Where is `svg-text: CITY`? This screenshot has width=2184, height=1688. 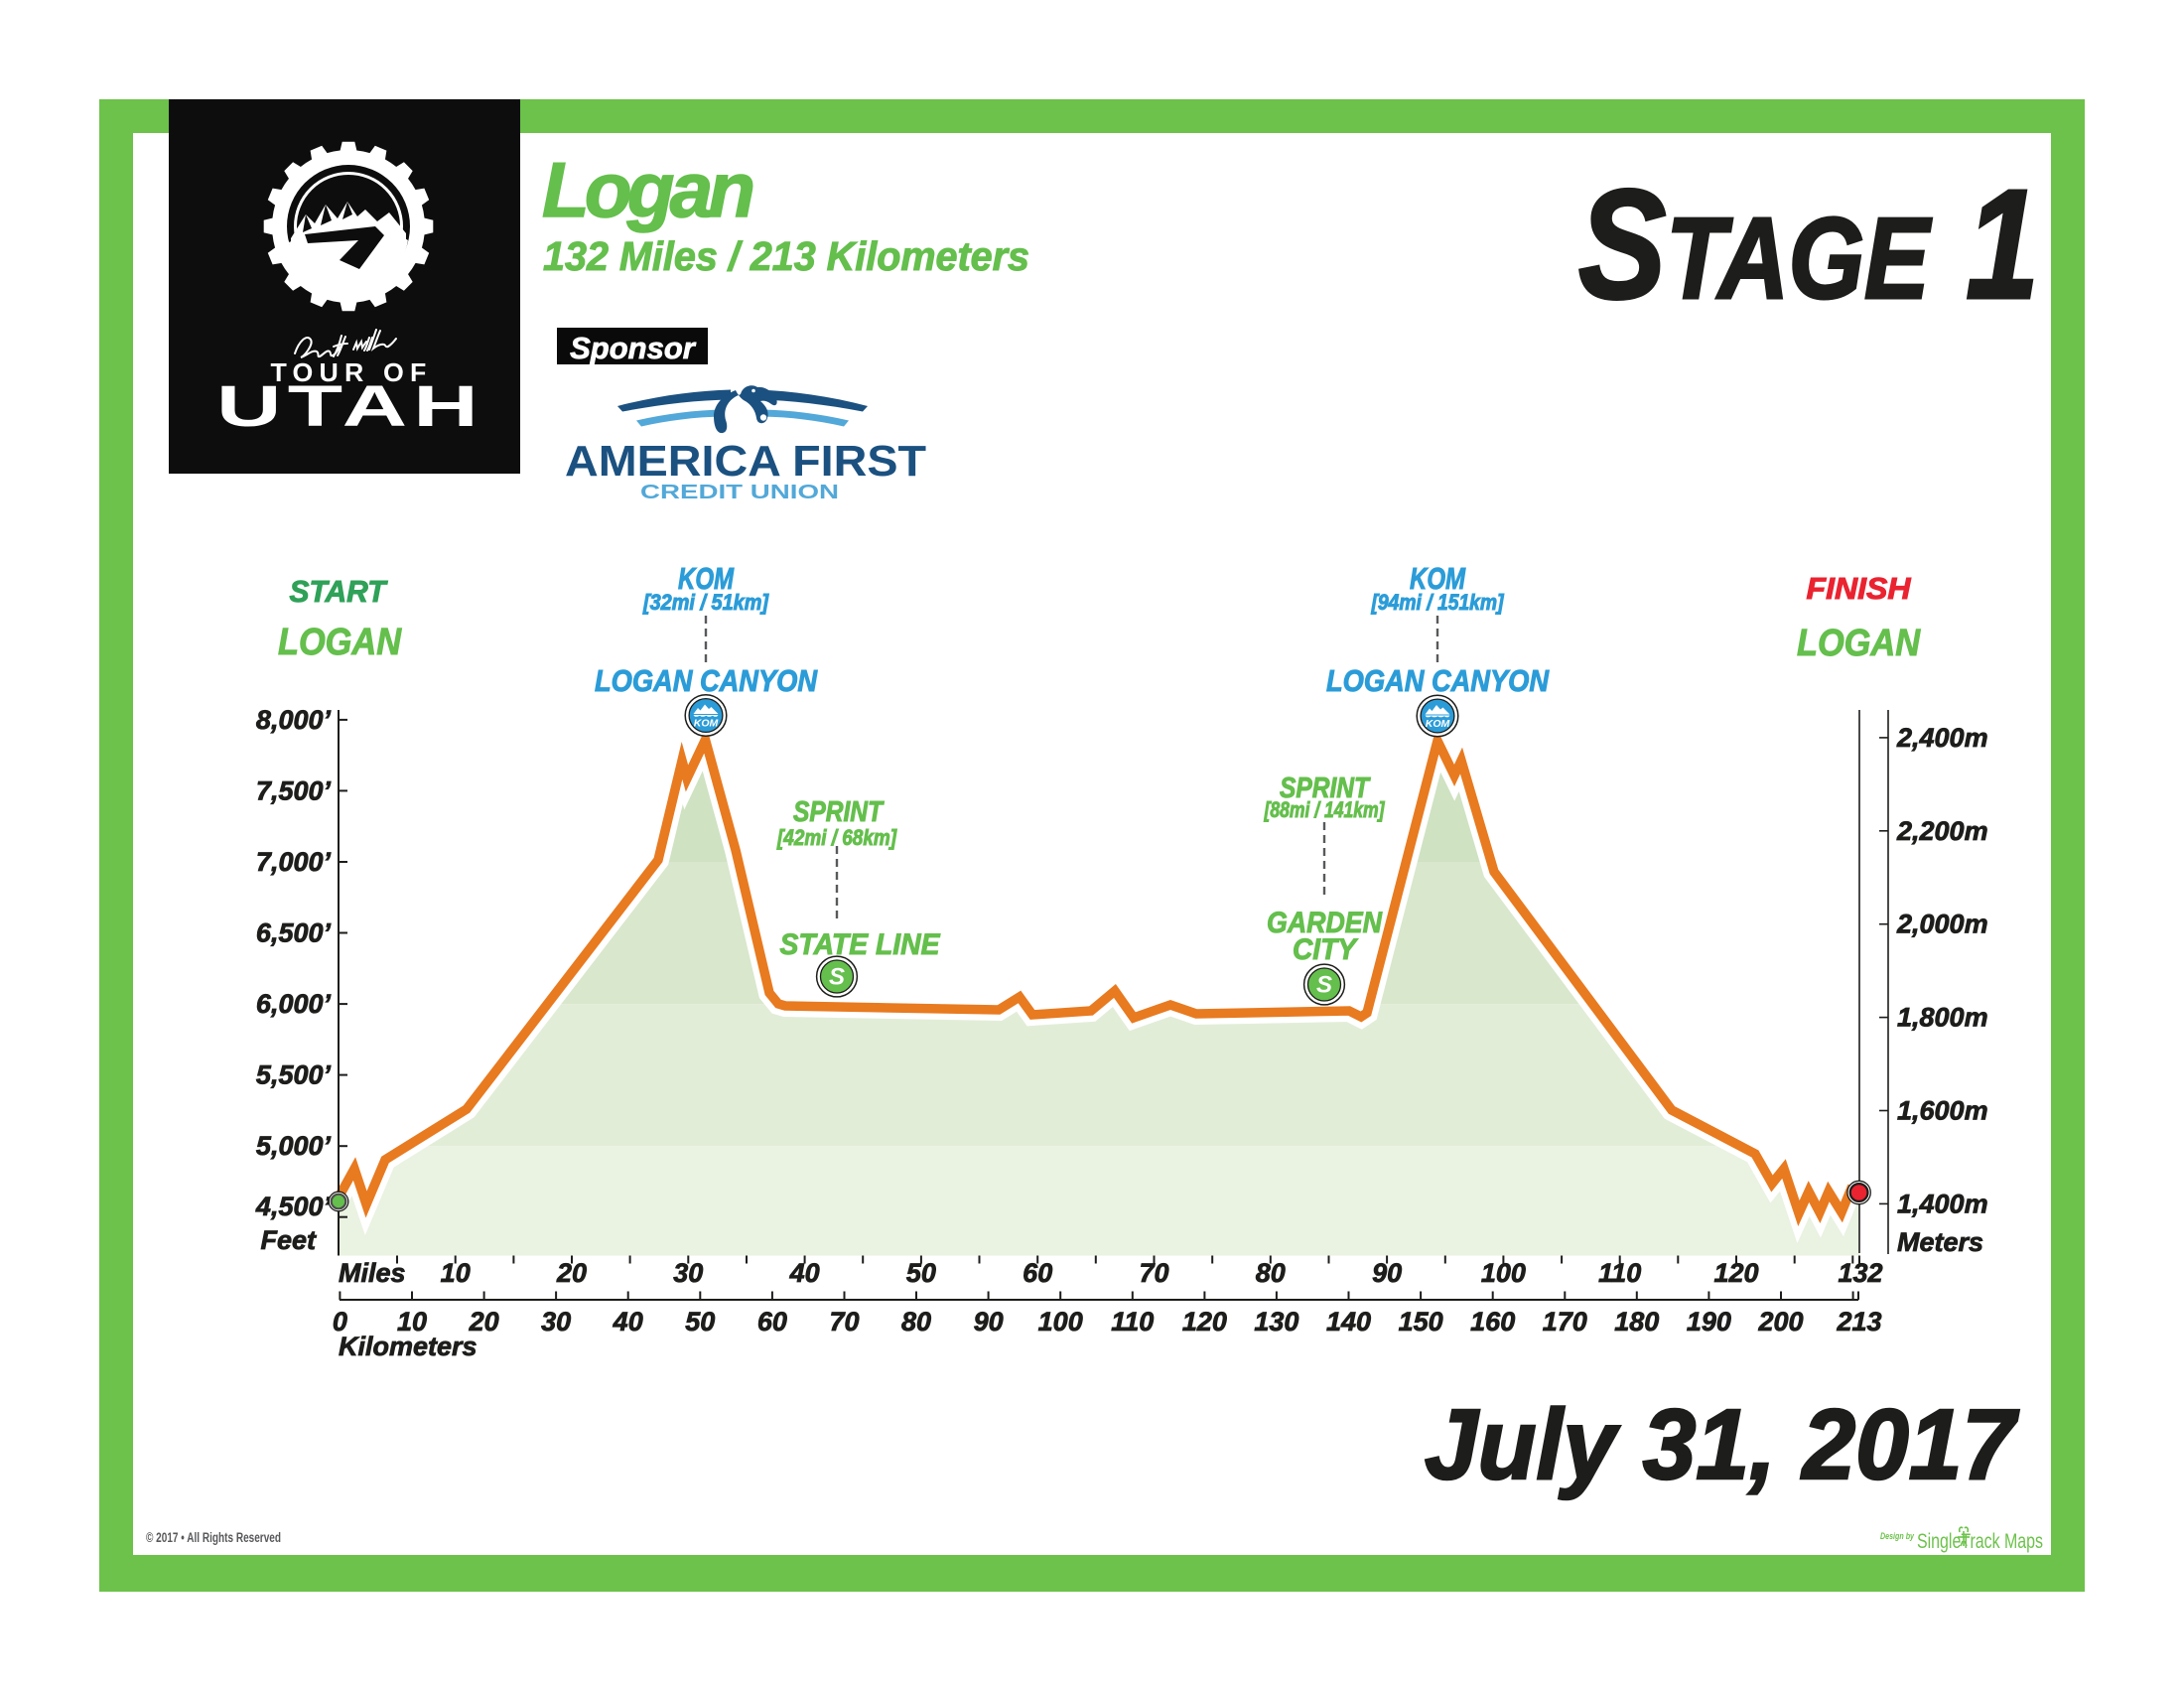
svg-text: CITY is located at coordinates (1326, 949).